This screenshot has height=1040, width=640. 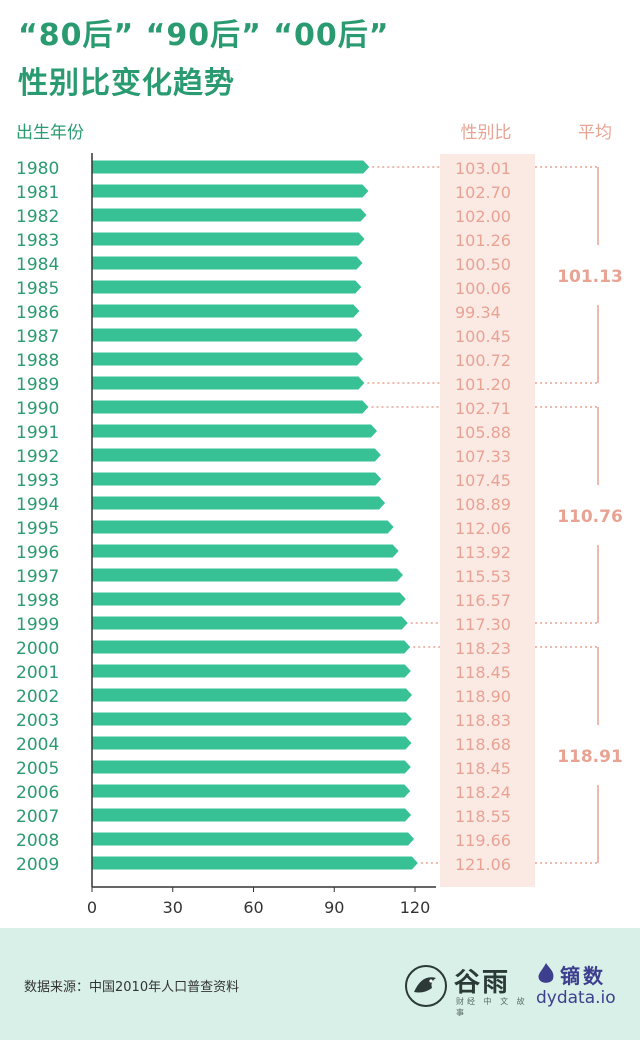 What do you see at coordinates (483, 816) in the screenshot?
I see `ratio-value-label: 118.55` at bounding box center [483, 816].